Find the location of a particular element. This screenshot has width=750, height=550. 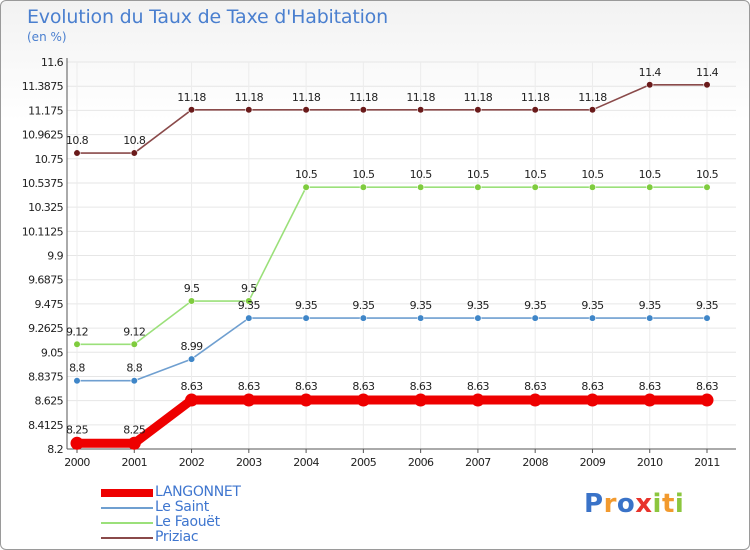

y-tick-label: 8.4125 is located at coordinates (45, 425).